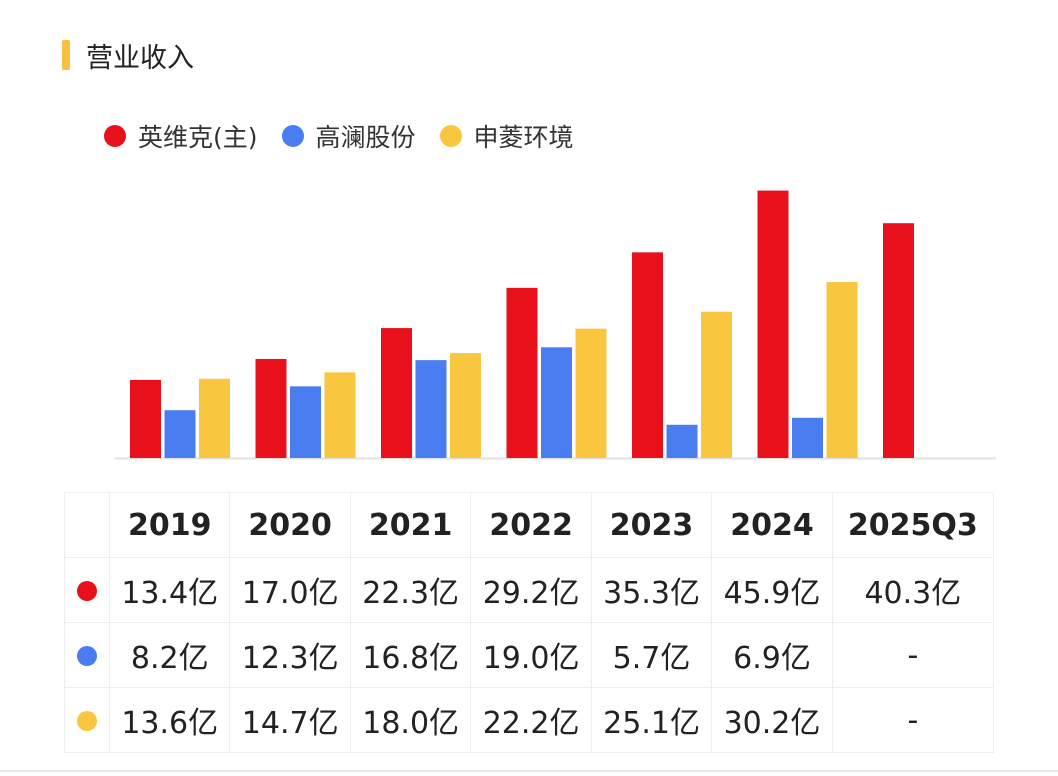 This screenshot has width=1058, height=776. I want to click on table-header-cell: 2019, so click(169, 525).